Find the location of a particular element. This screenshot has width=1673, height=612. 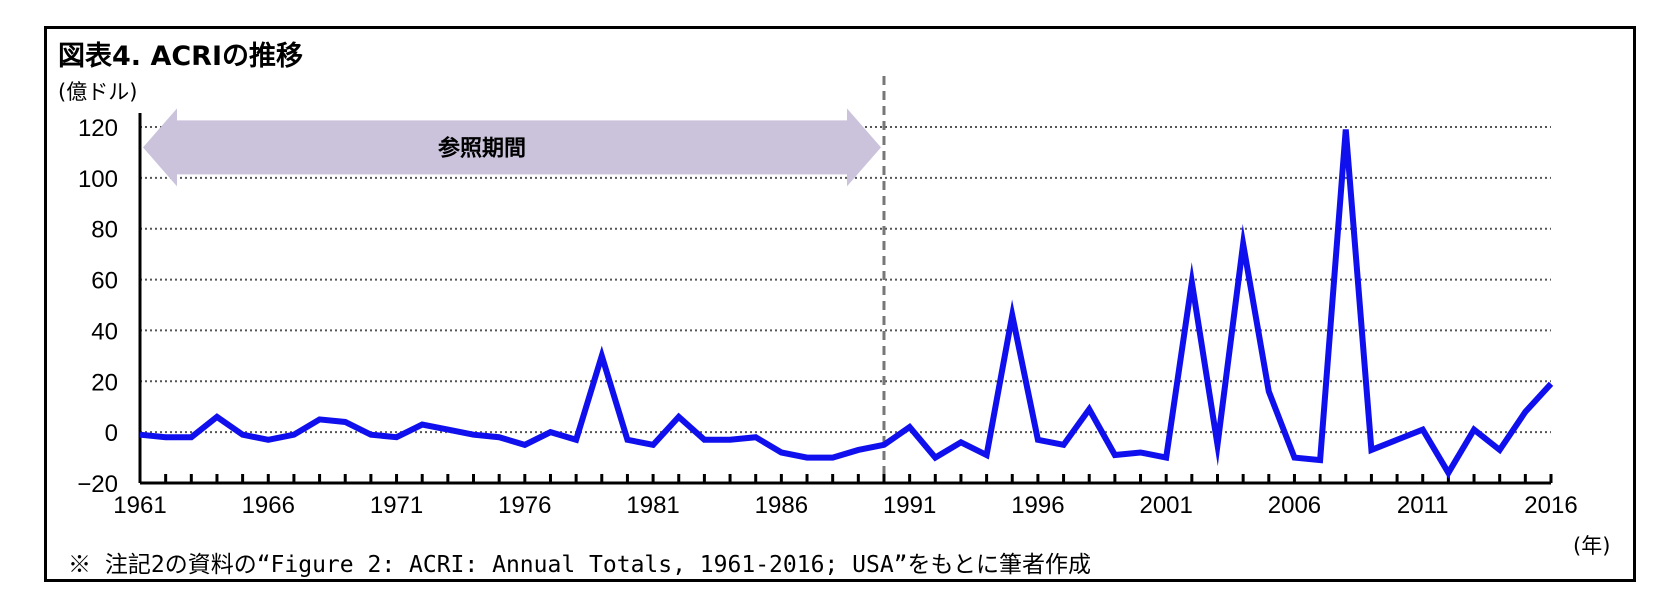

x-tick-label: 1981 is located at coordinates (652, 505).